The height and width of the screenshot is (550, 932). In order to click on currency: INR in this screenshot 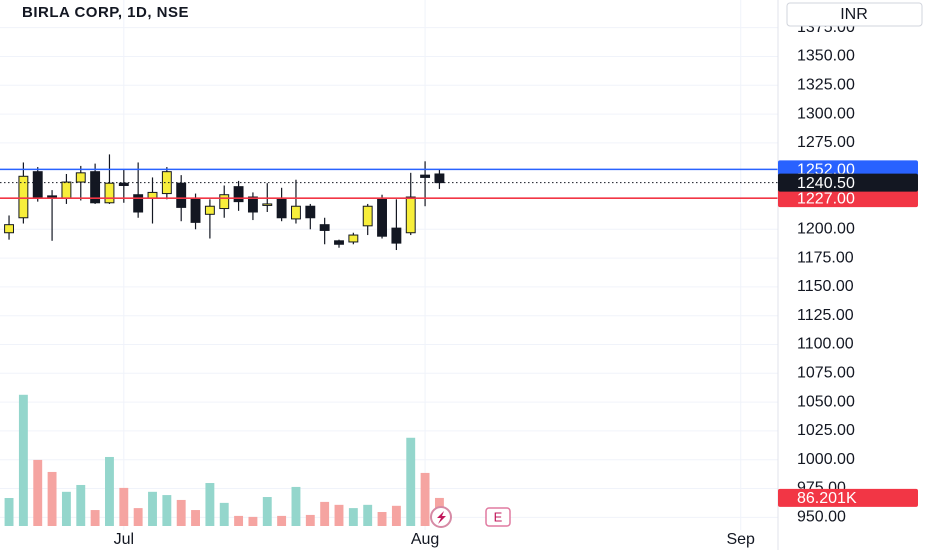, I will do `click(854, 14)`.